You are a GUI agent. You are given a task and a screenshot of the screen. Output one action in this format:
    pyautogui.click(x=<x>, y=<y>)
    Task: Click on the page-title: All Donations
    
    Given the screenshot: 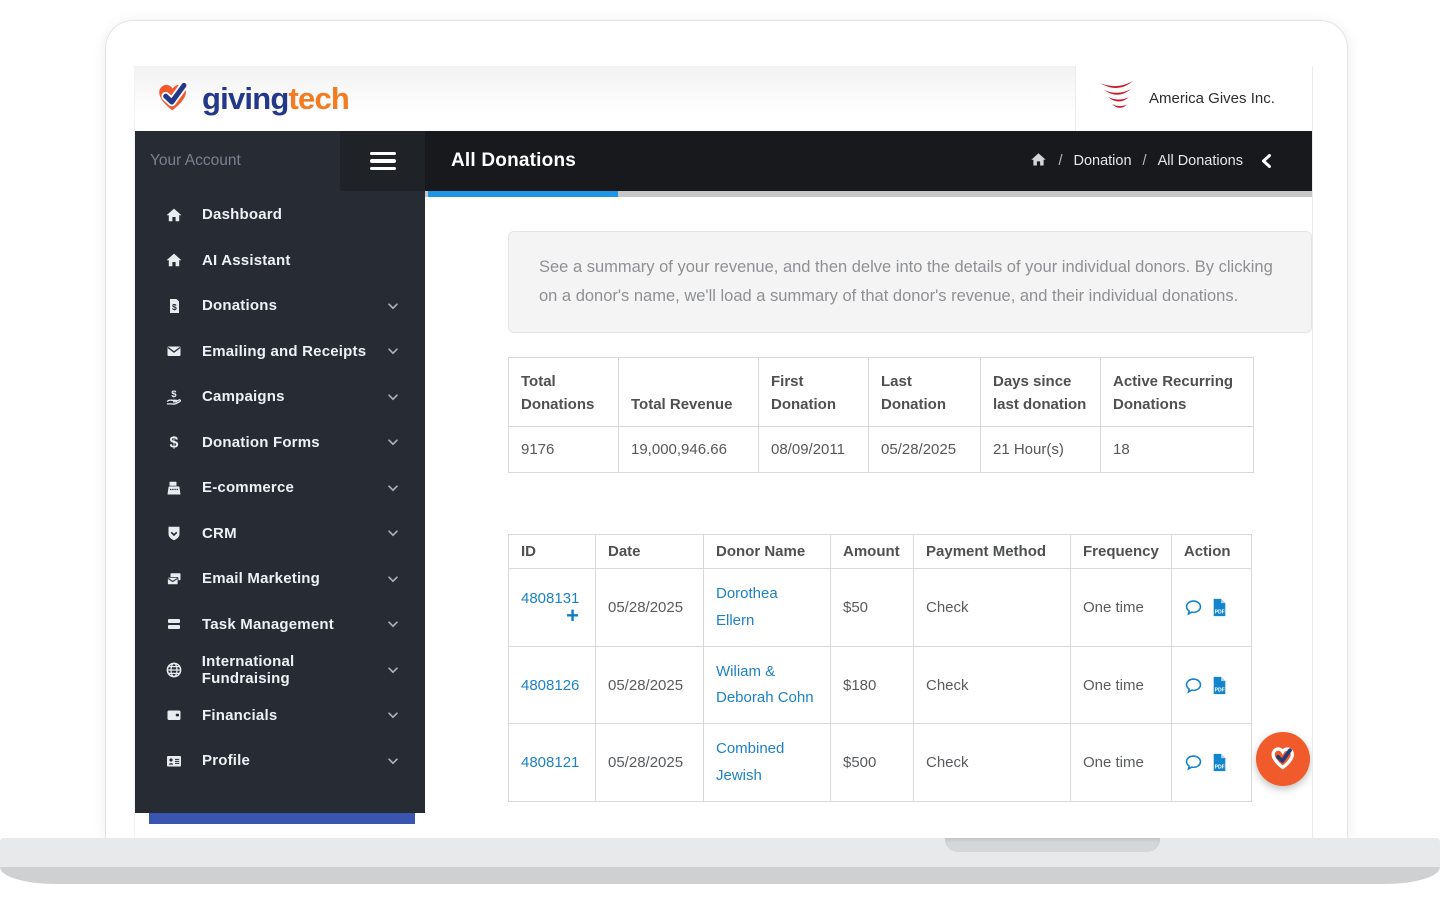 What is the action you would take?
    pyautogui.click(x=514, y=160)
    